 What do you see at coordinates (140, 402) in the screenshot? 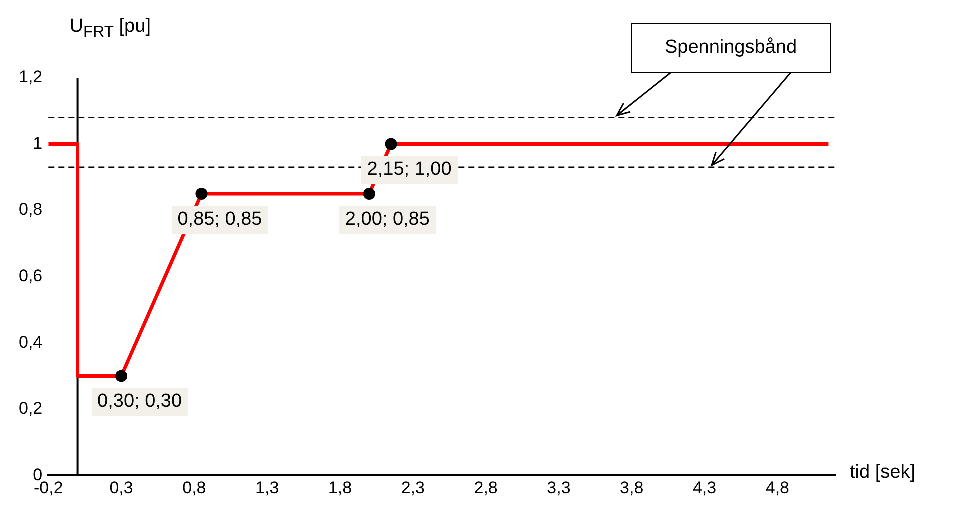
I see `annotation: 0,30; 0,30` at bounding box center [140, 402].